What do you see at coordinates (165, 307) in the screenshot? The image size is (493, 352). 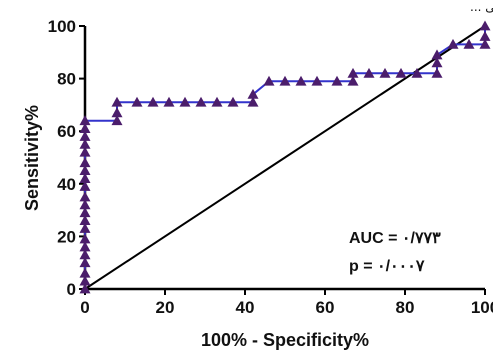 I see `x-tick-label: 20` at bounding box center [165, 307].